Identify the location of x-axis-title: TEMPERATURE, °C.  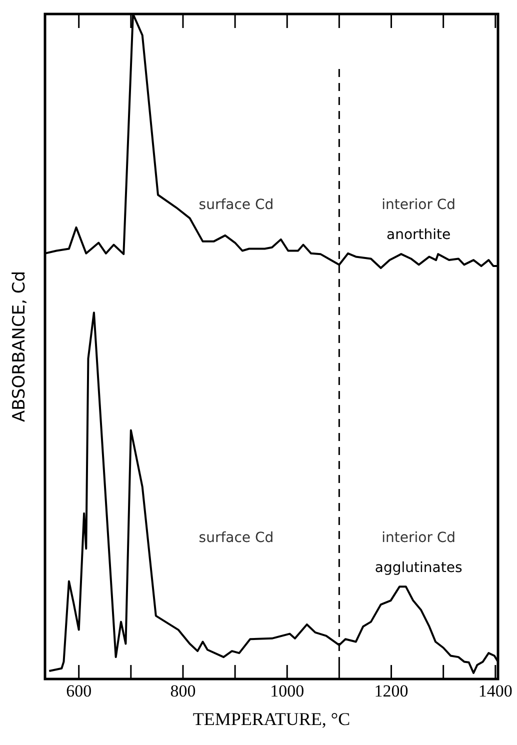
(271, 718).